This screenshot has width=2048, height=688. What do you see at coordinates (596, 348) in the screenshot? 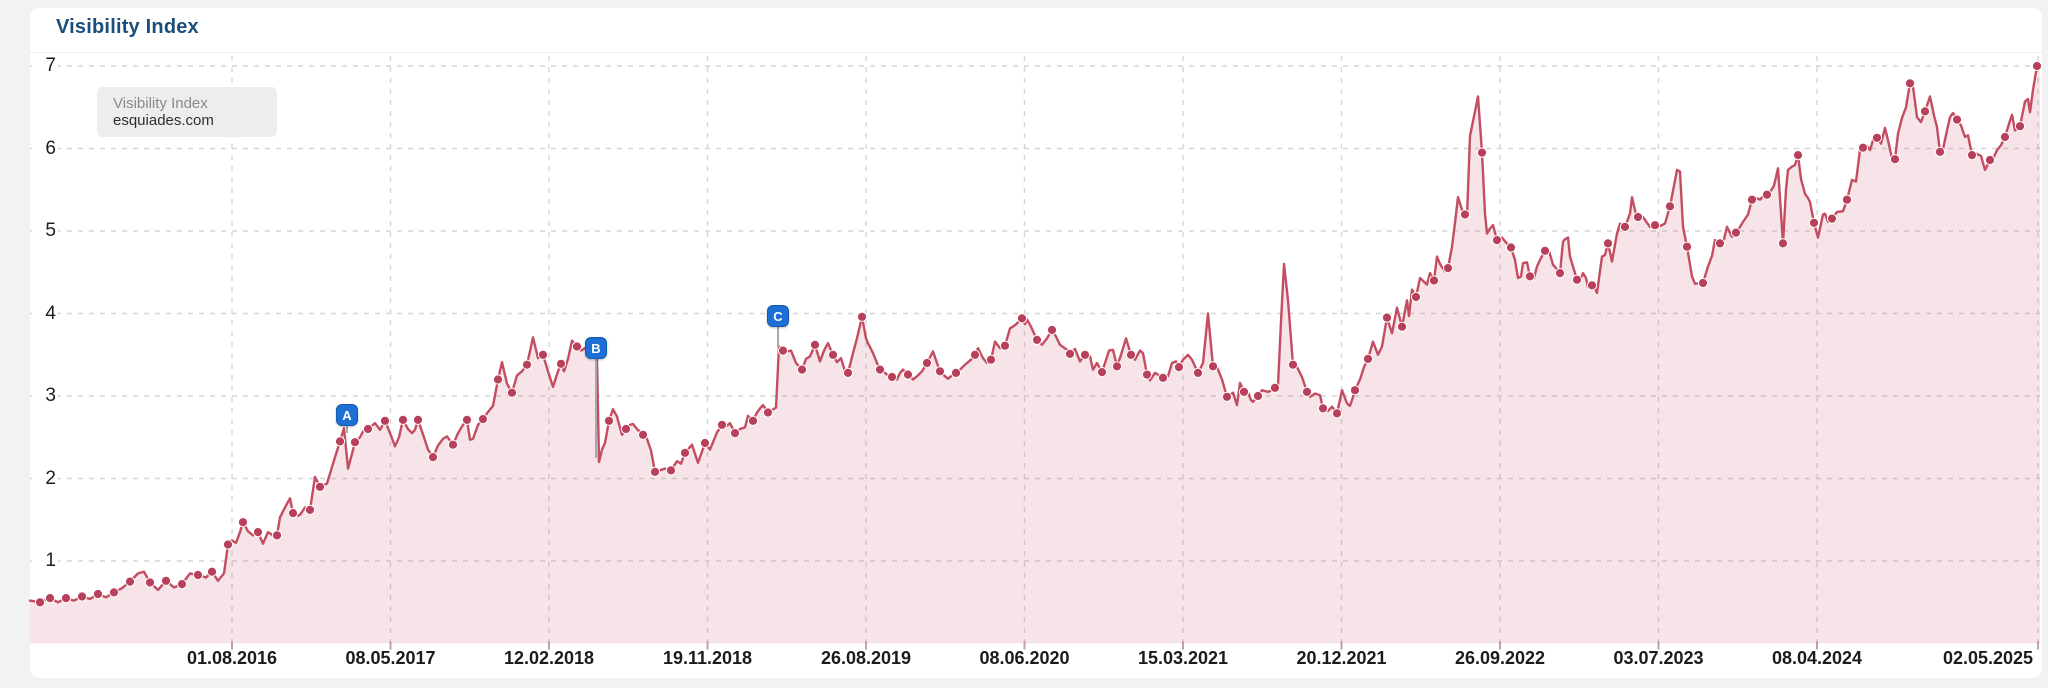
I see `marker-pin-b: B` at bounding box center [596, 348].